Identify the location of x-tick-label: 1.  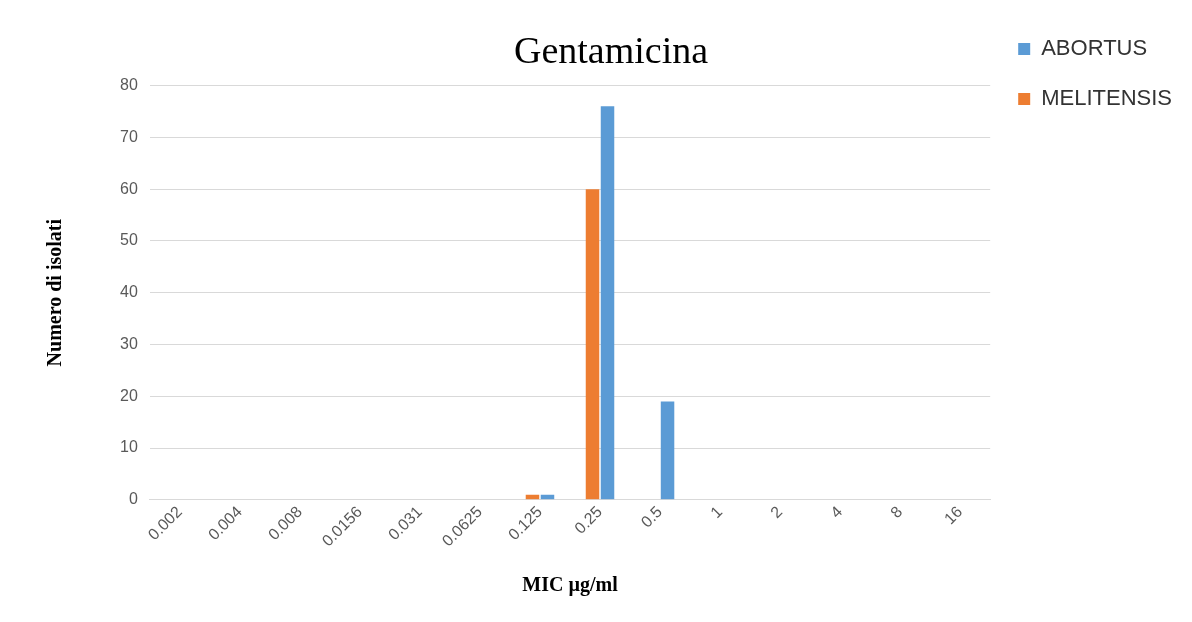
(716, 512).